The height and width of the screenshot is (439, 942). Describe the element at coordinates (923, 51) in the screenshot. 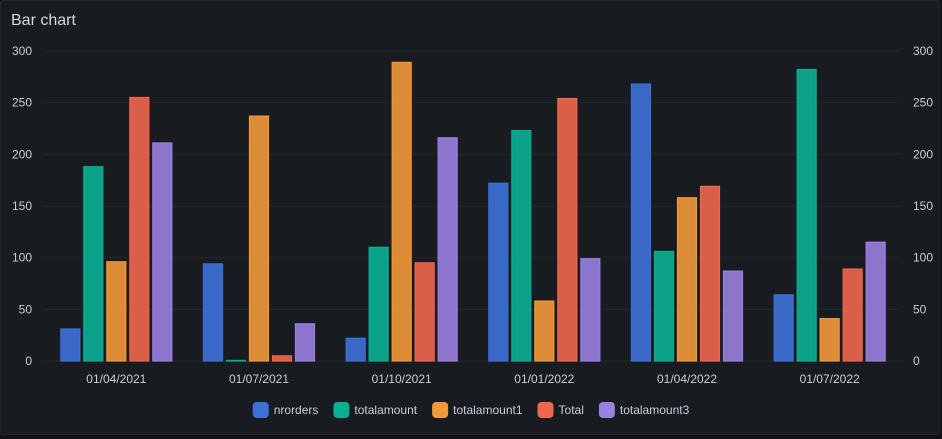

I see `y-tick-label-right: 300` at that location.